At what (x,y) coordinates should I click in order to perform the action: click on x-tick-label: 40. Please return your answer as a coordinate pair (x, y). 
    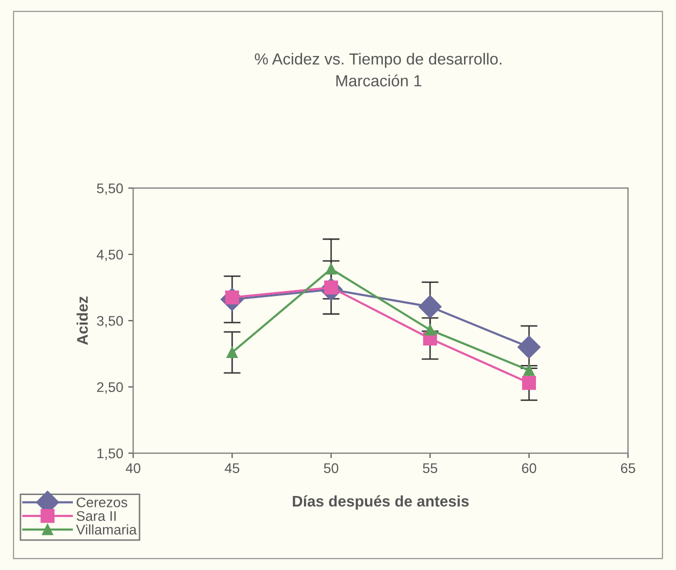
    Looking at the image, I should click on (133, 468).